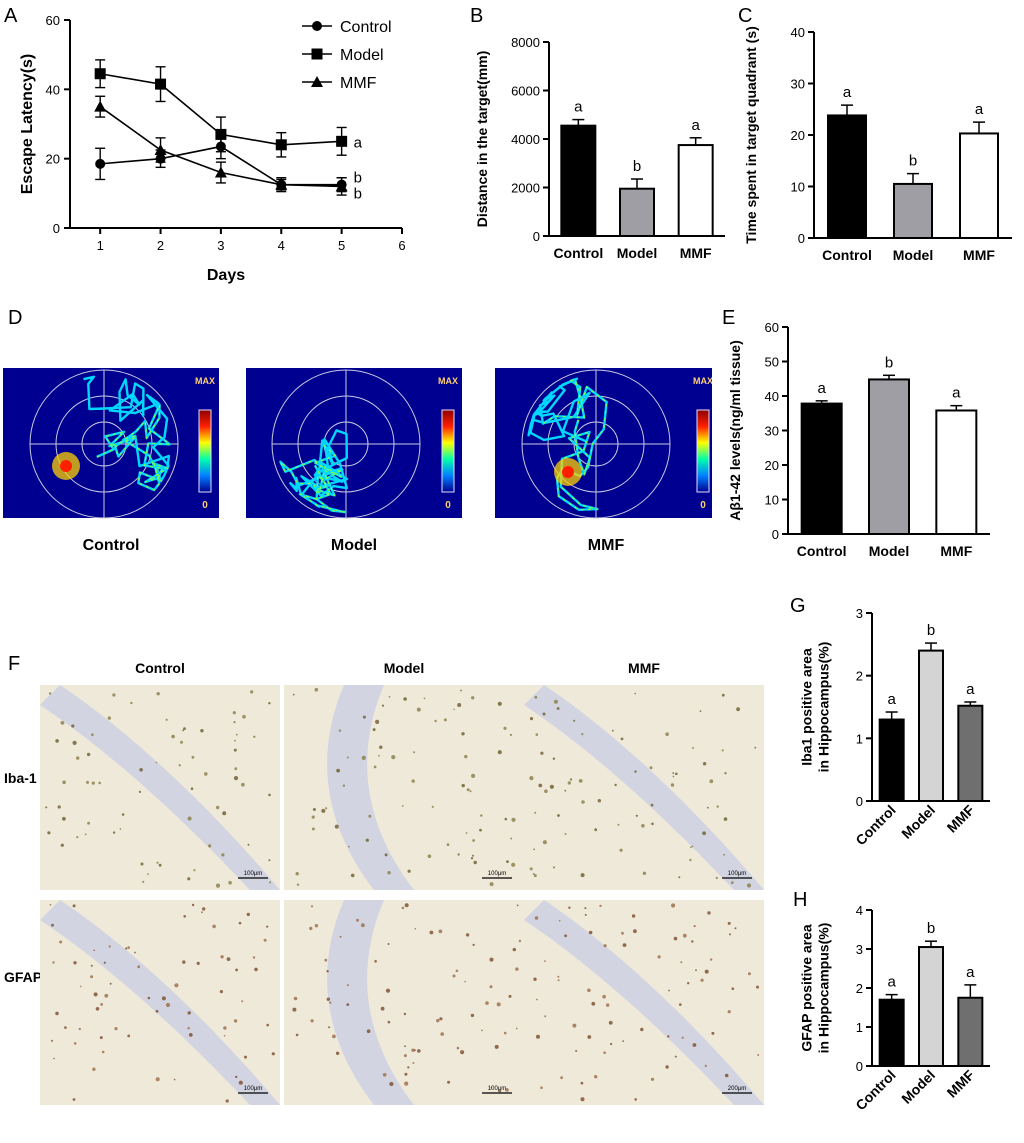 The width and height of the screenshot is (1024, 1143). What do you see at coordinates (772, 396) in the screenshot?
I see `y-tick-label: 40` at bounding box center [772, 396].